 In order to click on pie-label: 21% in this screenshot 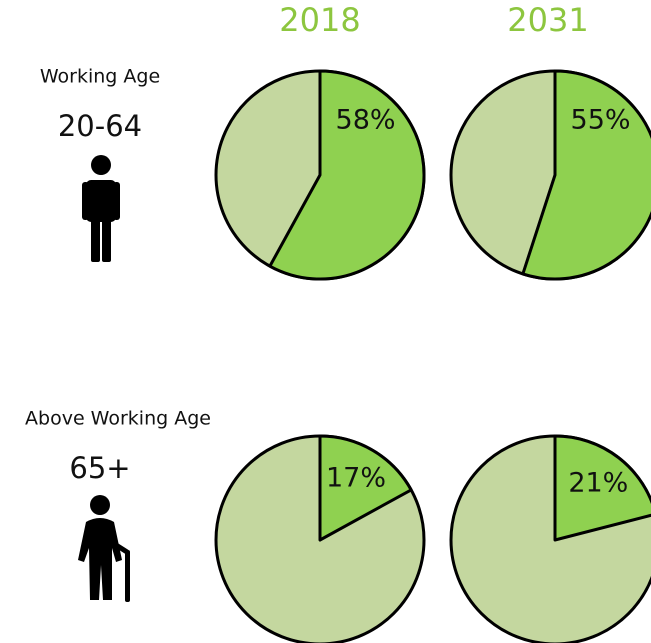, I will do `click(598, 483)`.